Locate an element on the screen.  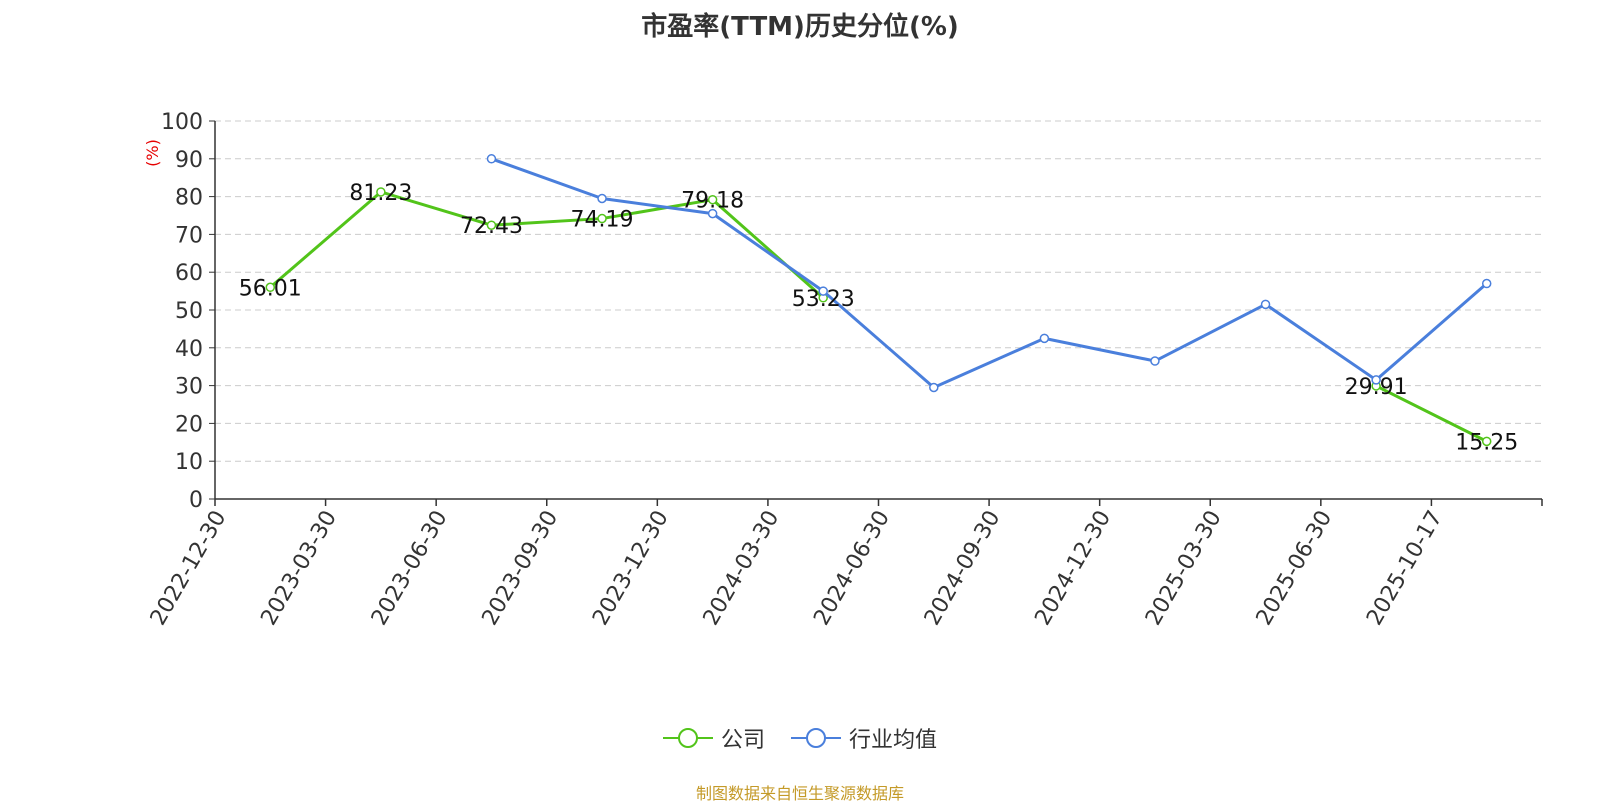
y-tick-label: 0 is located at coordinates (196, 500).